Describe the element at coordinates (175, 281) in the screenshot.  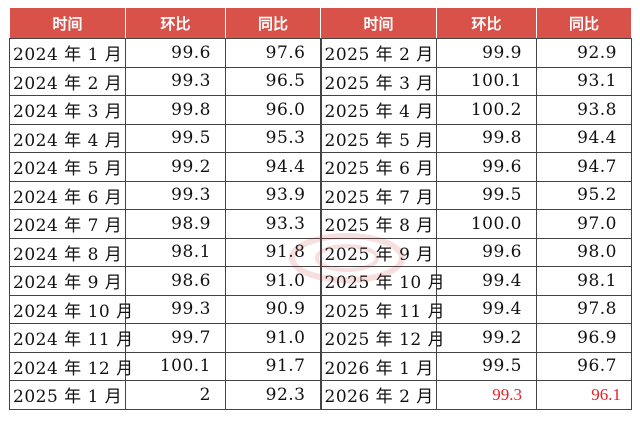
I see `mom-cell: 98.6` at that location.